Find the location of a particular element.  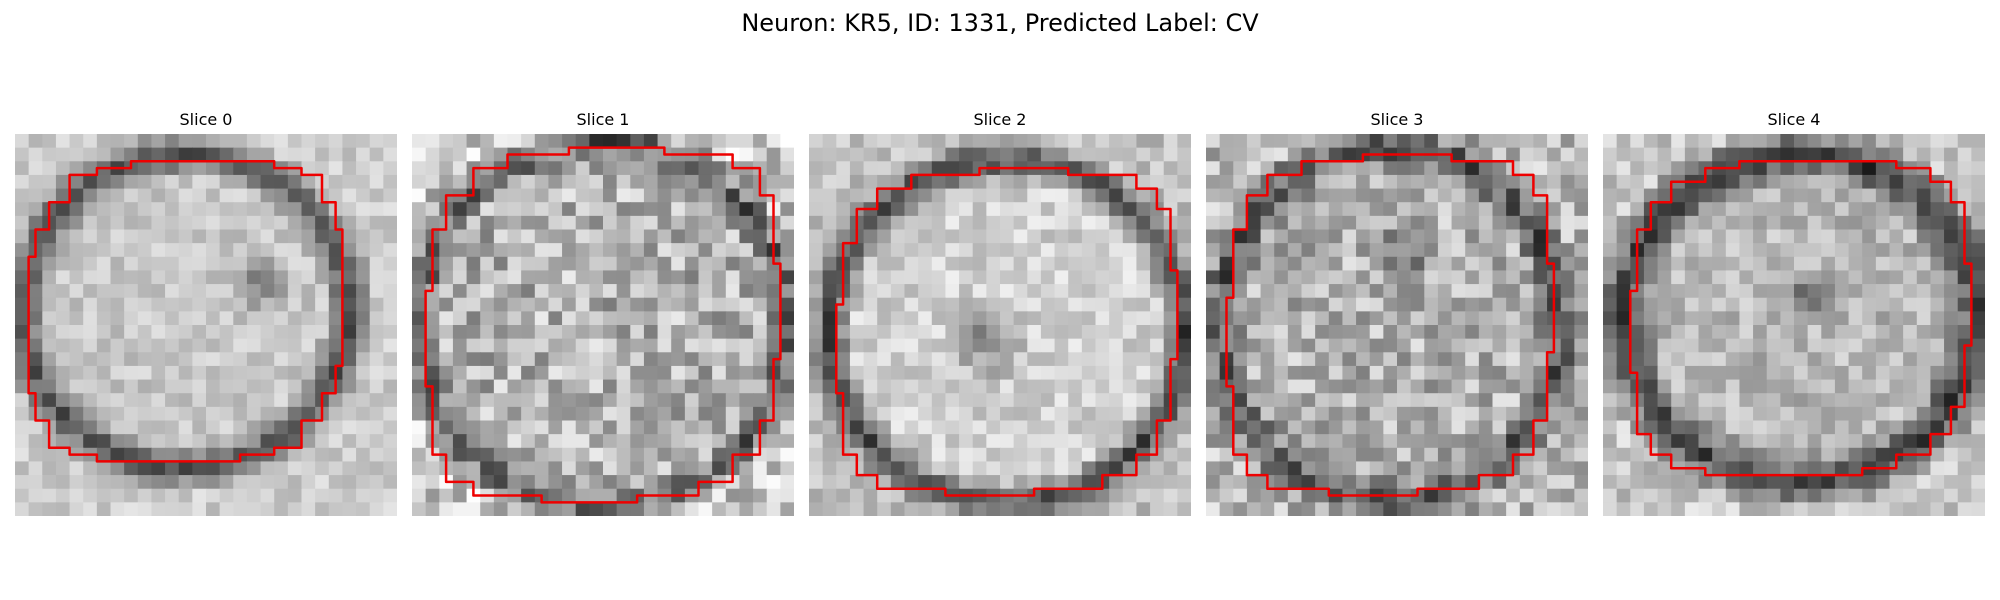

slice-title: Slice 3 is located at coordinates (1397, 119).